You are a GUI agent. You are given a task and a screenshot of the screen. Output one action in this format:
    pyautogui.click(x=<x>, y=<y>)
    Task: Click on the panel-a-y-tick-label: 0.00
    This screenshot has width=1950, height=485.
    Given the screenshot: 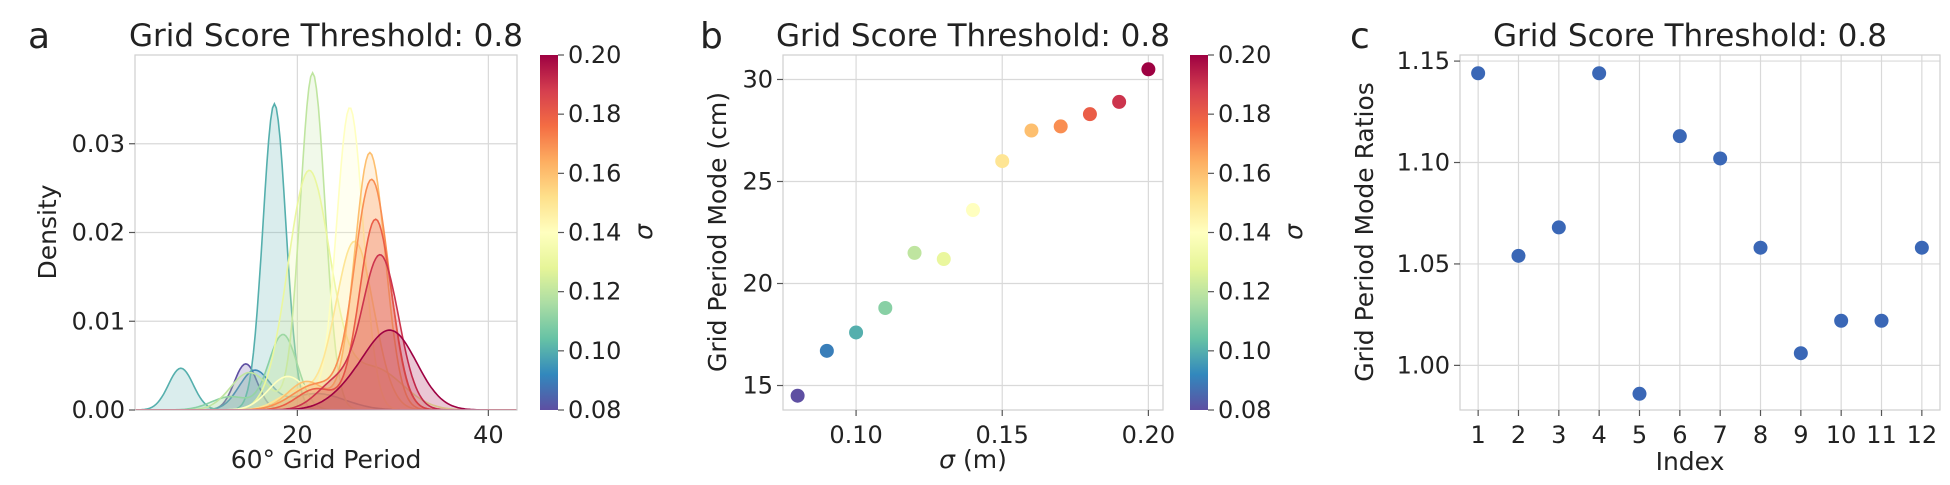 What is the action you would take?
    pyautogui.click(x=98, y=410)
    